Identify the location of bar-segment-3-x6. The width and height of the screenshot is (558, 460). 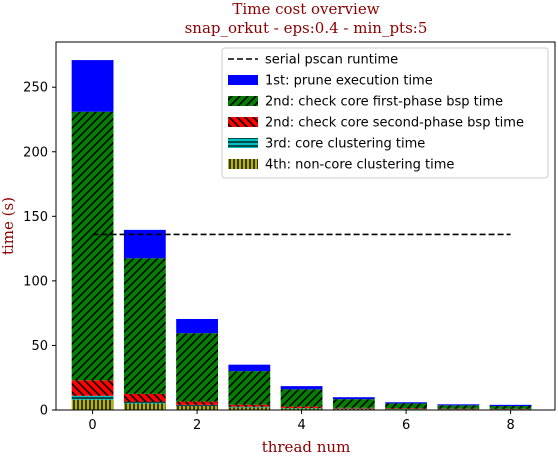
(406, 405).